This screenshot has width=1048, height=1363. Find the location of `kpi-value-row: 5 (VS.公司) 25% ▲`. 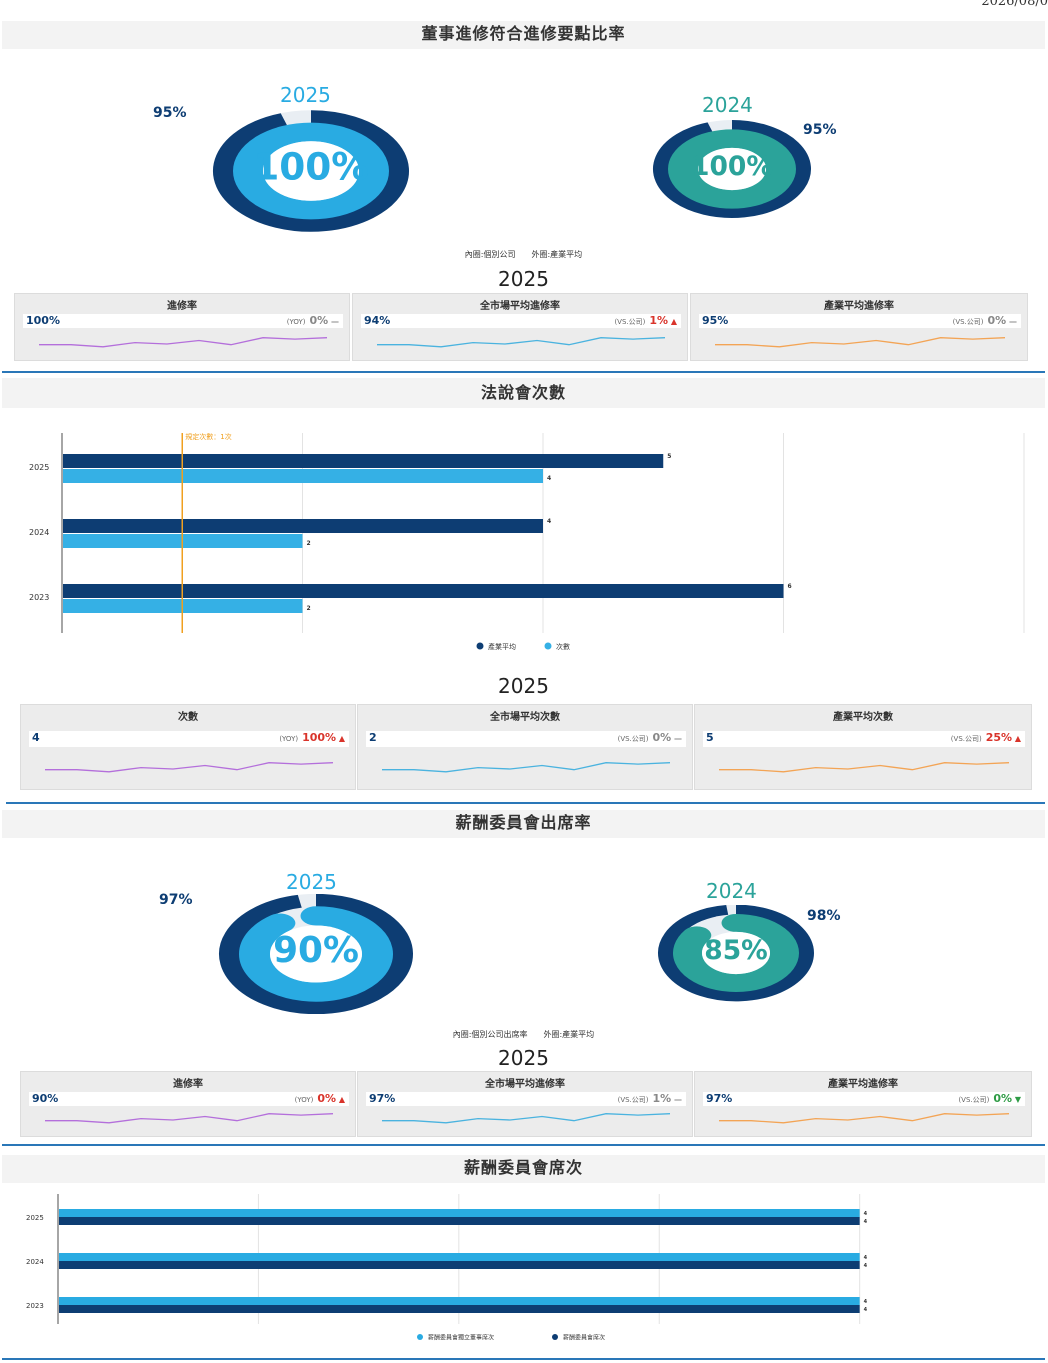

kpi-value-row: 5 (VS.公司) 25% ▲ is located at coordinates (864, 739).